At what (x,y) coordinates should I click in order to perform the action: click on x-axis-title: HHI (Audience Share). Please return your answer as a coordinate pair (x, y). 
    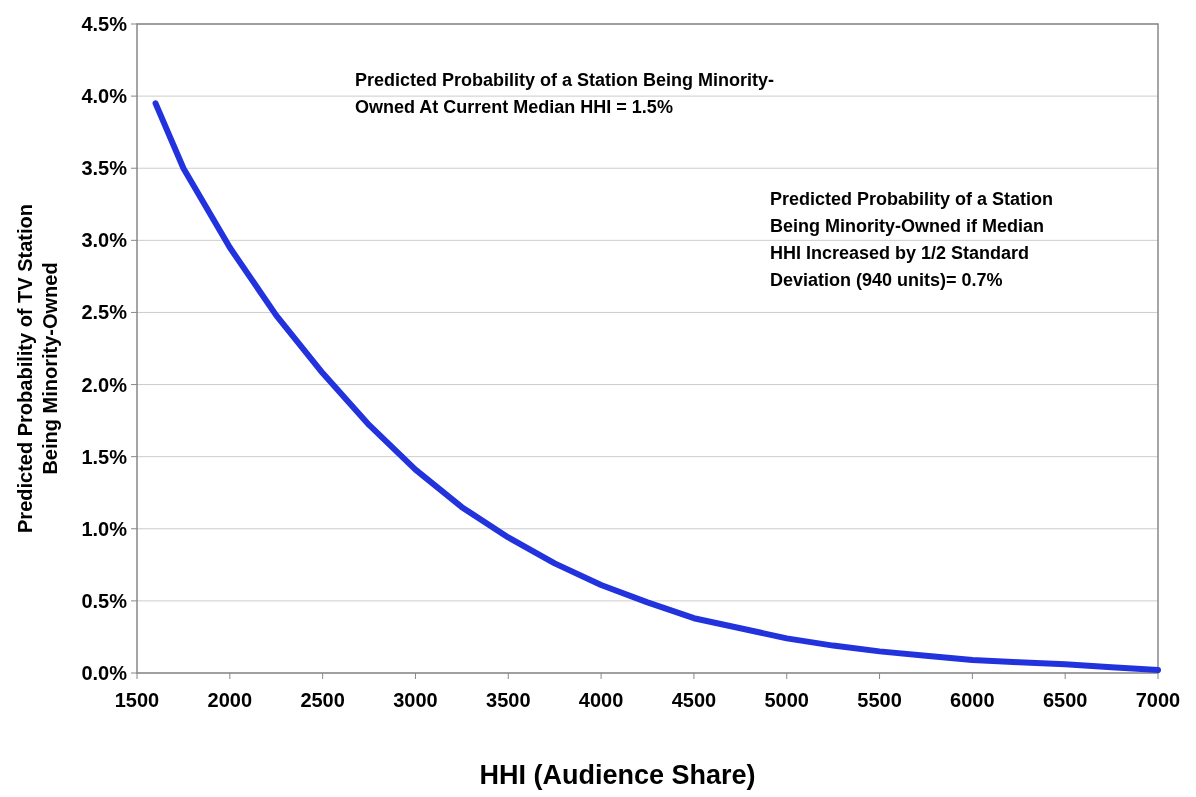
    Looking at the image, I should click on (617, 775).